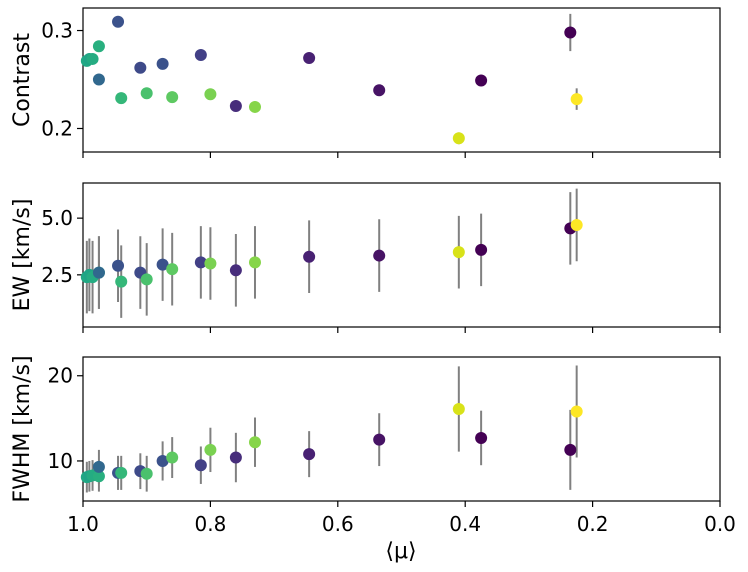 This screenshot has height=572, width=748. I want to click on fwhm-y-tick-label: 20, so click(60, 376).